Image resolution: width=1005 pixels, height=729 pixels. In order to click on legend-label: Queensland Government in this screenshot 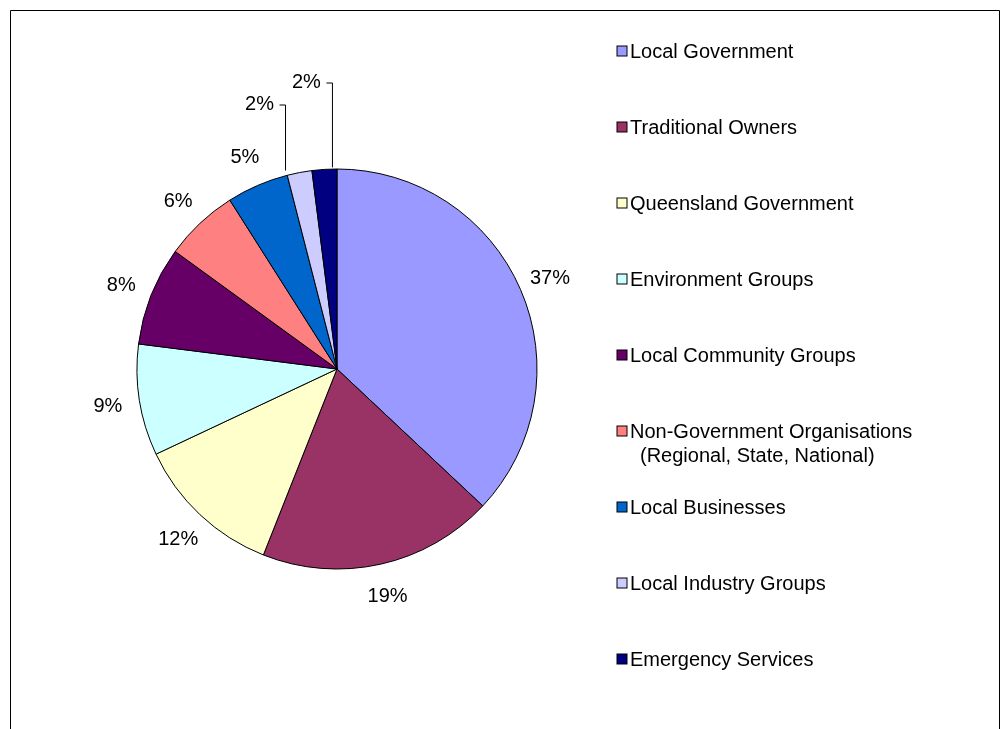, I will do `click(742, 203)`.